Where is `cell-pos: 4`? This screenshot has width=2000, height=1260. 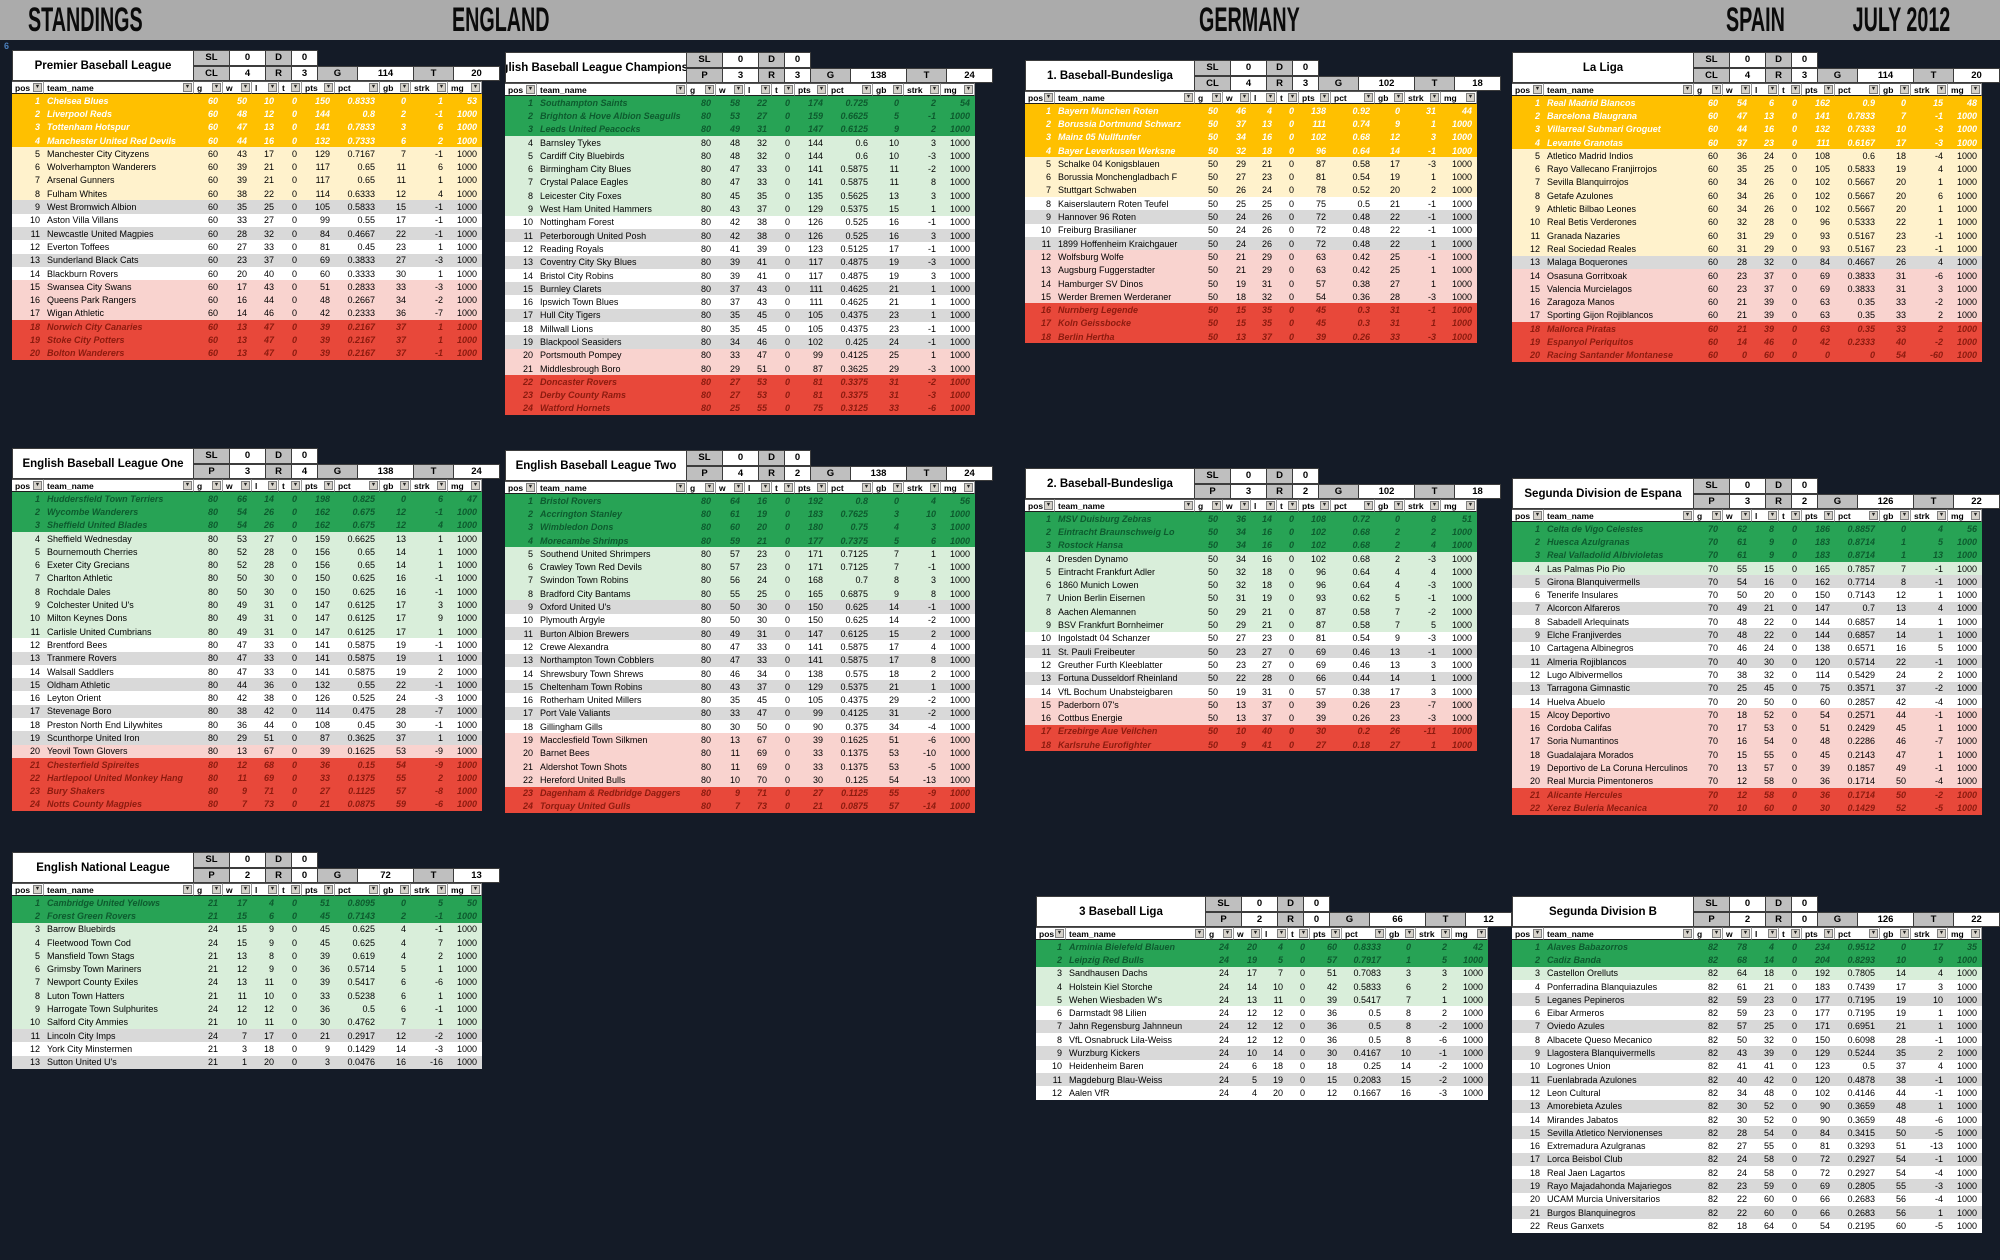 cell-pos: 4 is located at coordinates (1537, 142).